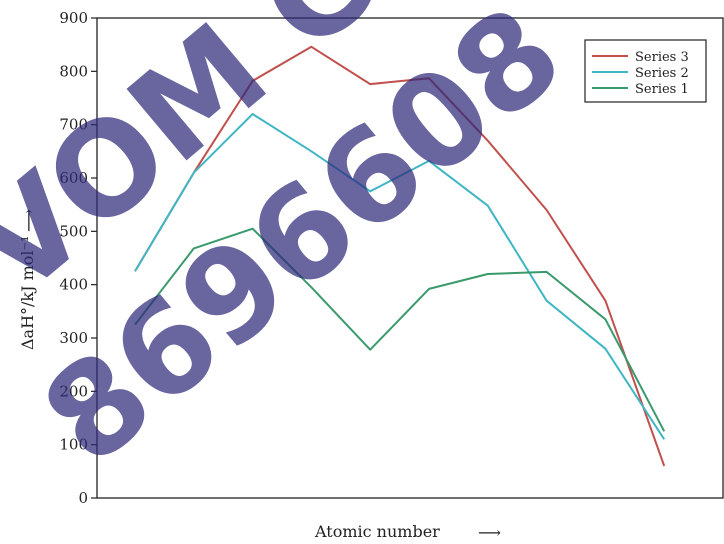 Image resolution: width=724 pixels, height=544 pixels. I want to click on x-axis-label: Atomic number, so click(377, 531).